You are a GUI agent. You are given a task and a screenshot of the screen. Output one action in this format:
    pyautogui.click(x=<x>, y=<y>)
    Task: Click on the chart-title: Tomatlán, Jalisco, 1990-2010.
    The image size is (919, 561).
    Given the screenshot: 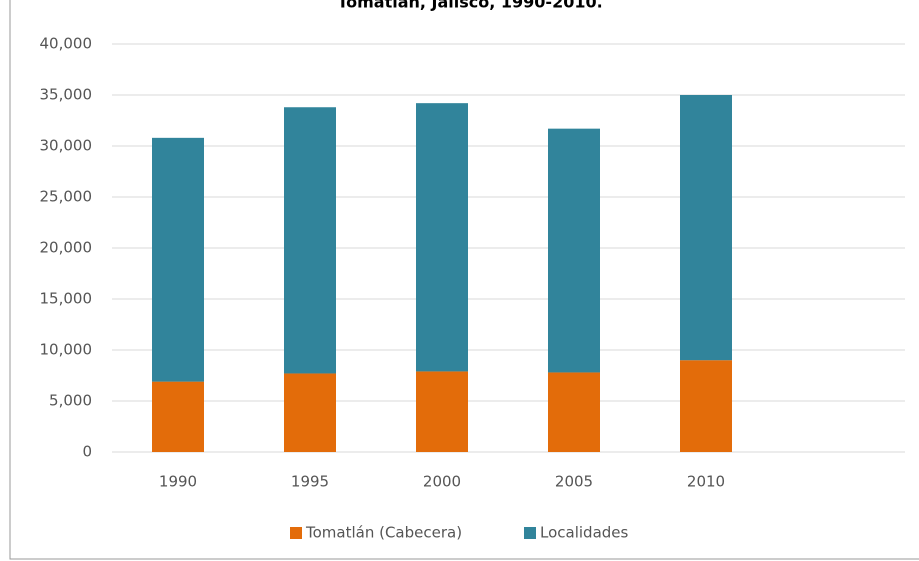 What is the action you would take?
    pyautogui.click(x=469, y=6)
    